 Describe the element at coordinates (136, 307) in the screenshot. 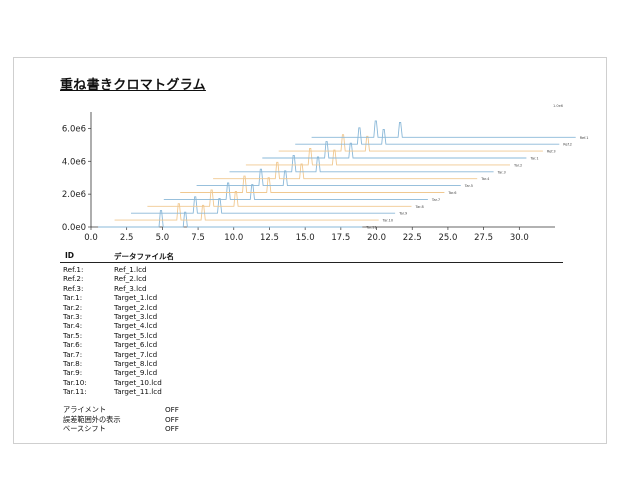

I see `row-file: Target_2.lcd` at that location.